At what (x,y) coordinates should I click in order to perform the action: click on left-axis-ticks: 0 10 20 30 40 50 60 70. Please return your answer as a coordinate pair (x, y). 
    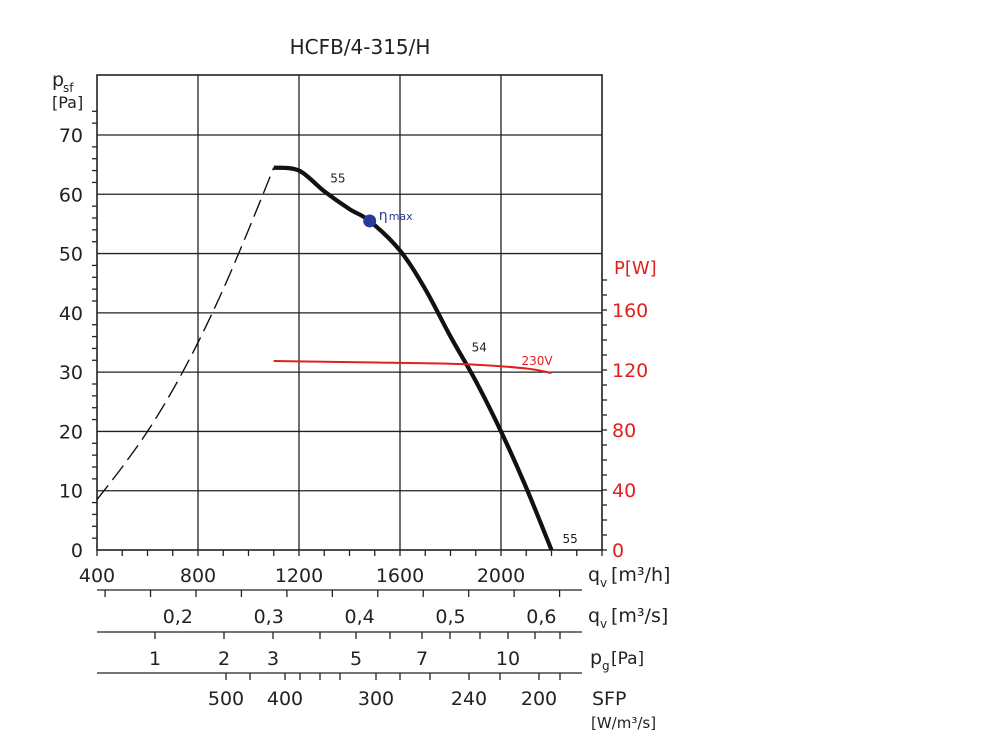
    Looking at the image, I should click on (71, 343).